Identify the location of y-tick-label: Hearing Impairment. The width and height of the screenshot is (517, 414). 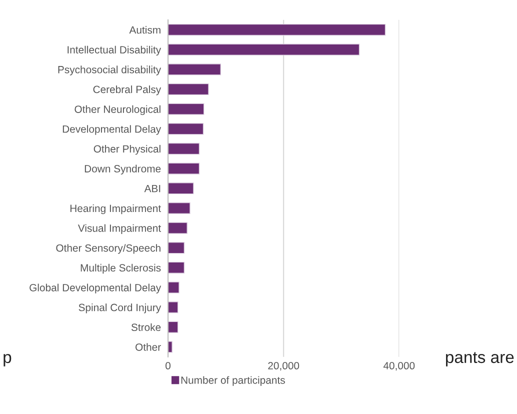
(116, 209).